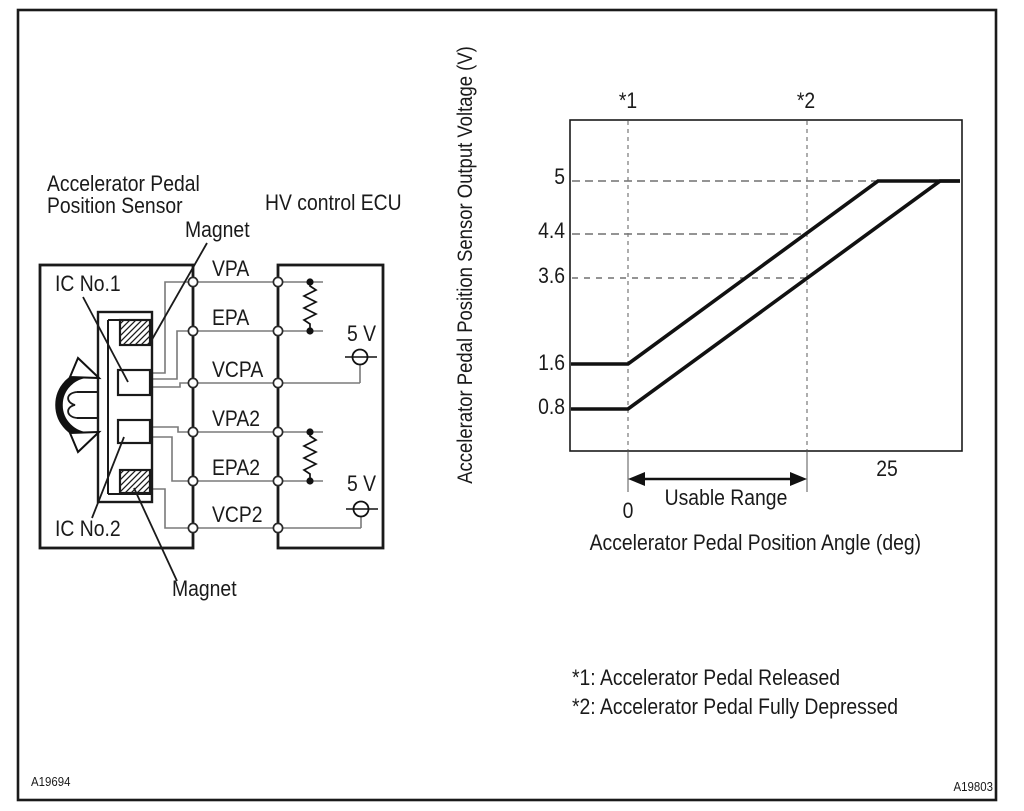  I want to click on axis-extension-lines, so click(717, 471).